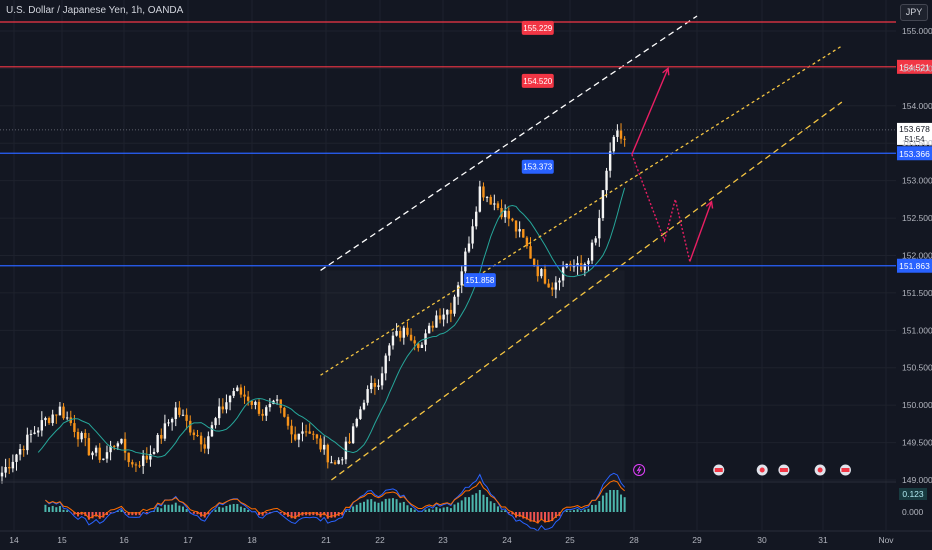 The image size is (932, 550). Describe the element at coordinates (762, 540) in the screenshot. I see `x-tick-12: 30` at that location.